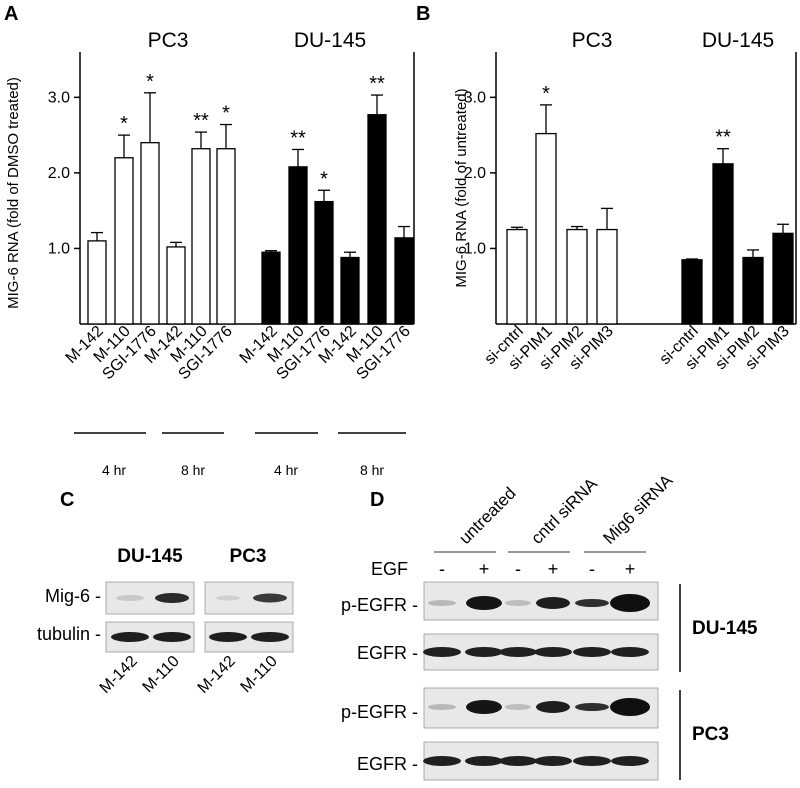 The height and width of the screenshot is (788, 800). Describe the element at coordinates (423, 14) in the screenshot. I see `panel-letter-b: B` at that location.